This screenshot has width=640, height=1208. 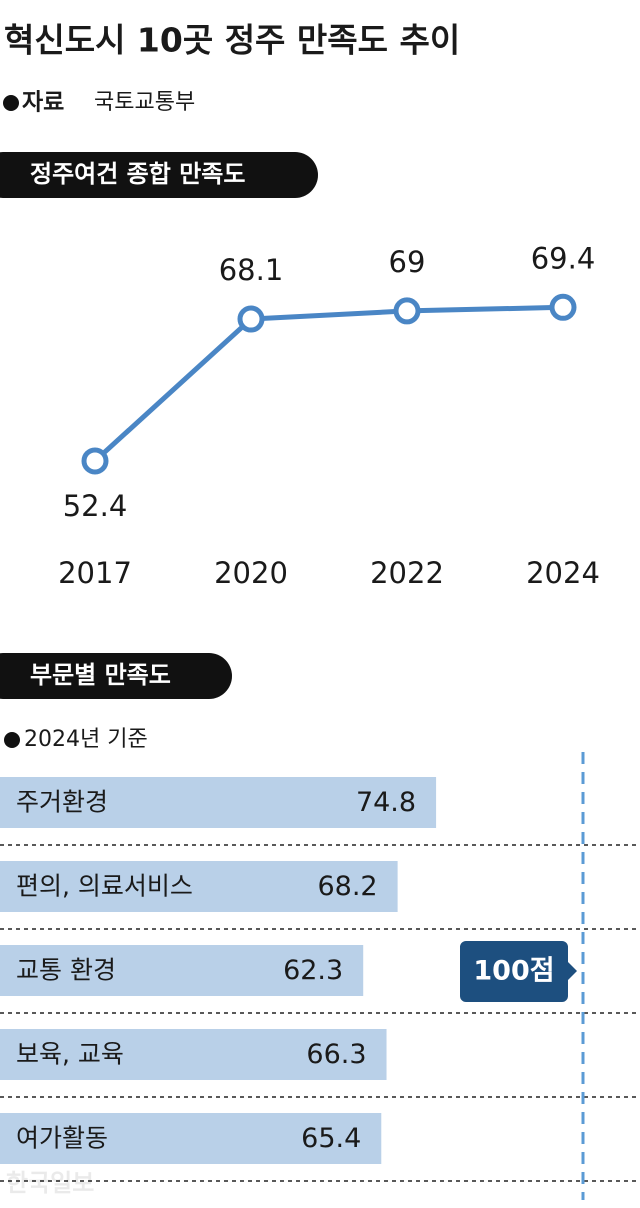 What do you see at coordinates (232, 40) in the screenshot?
I see `page-title: 혁신도시 10곳 정주 만족도 추이` at bounding box center [232, 40].